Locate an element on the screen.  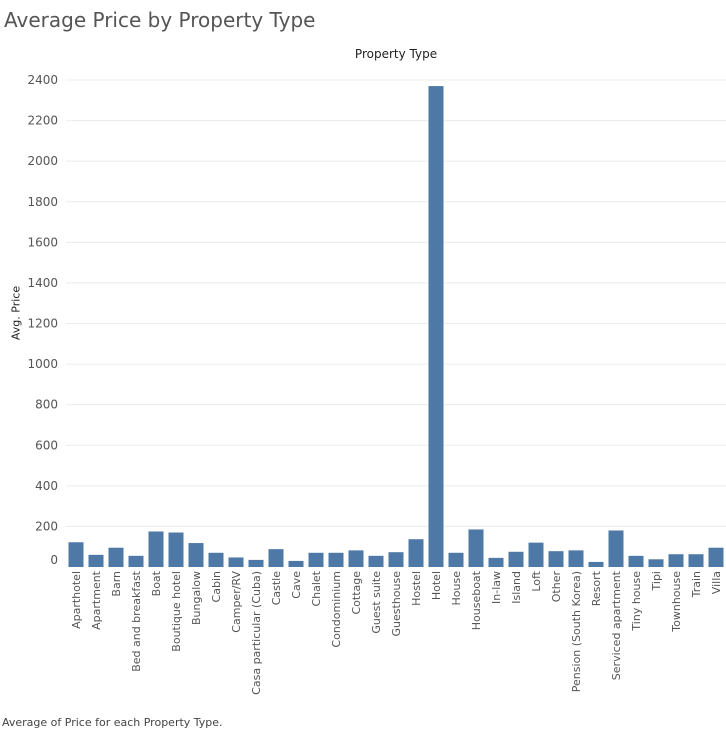
x-tick-label: Island is located at coordinates (516, 587).